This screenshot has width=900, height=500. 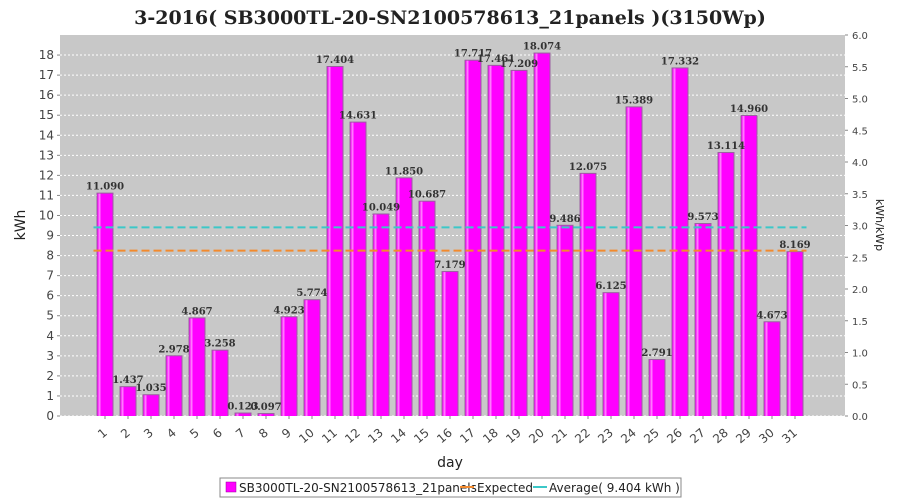 What do you see at coordinates (46, 95) in the screenshot?
I see `y-tick-label: 16` at bounding box center [46, 95].